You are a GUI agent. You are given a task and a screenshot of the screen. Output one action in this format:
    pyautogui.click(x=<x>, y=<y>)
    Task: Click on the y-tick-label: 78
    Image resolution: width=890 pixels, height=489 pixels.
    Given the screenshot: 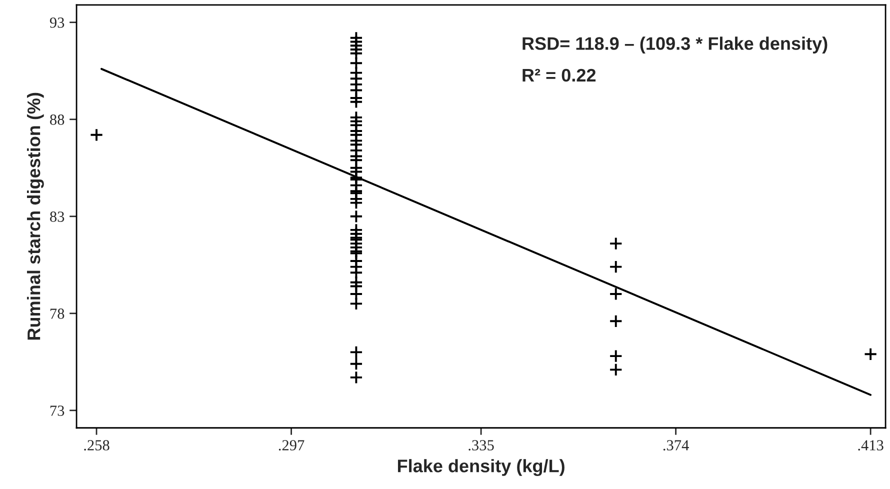 What is the action you would take?
    pyautogui.click(x=57, y=313)
    